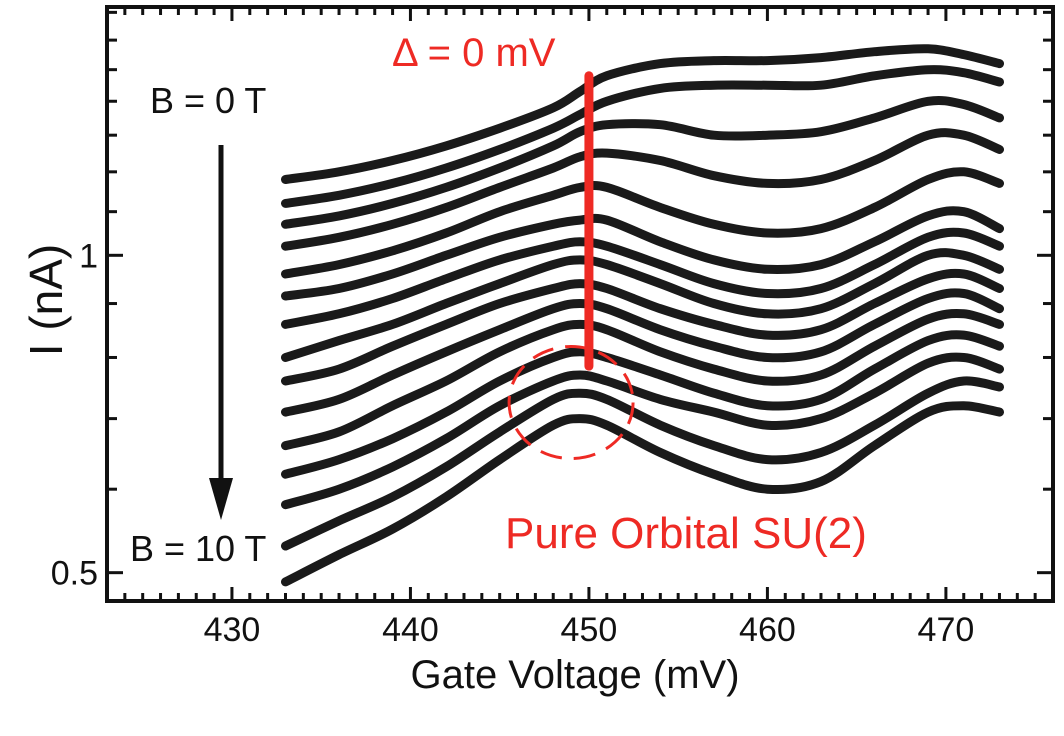  What do you see at coordinates (74, 574) in the screenshot?
I see `y-tick-label: 0.5` at bounding box center [74, 574].